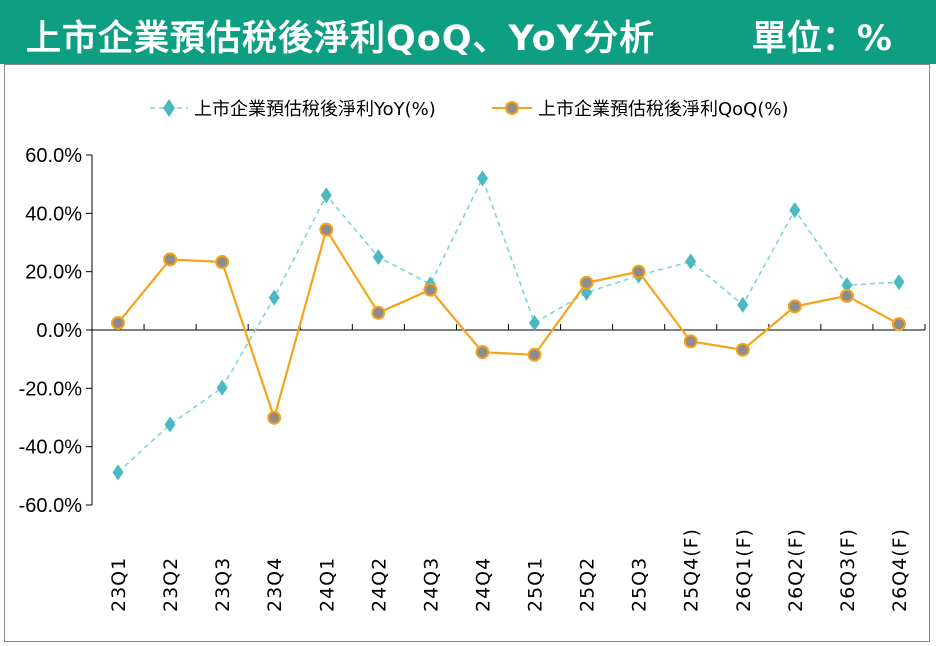  I want to click on legend-qoq-label: 上市企業預估稅後淨利QoQ(%), so click(663, 109).